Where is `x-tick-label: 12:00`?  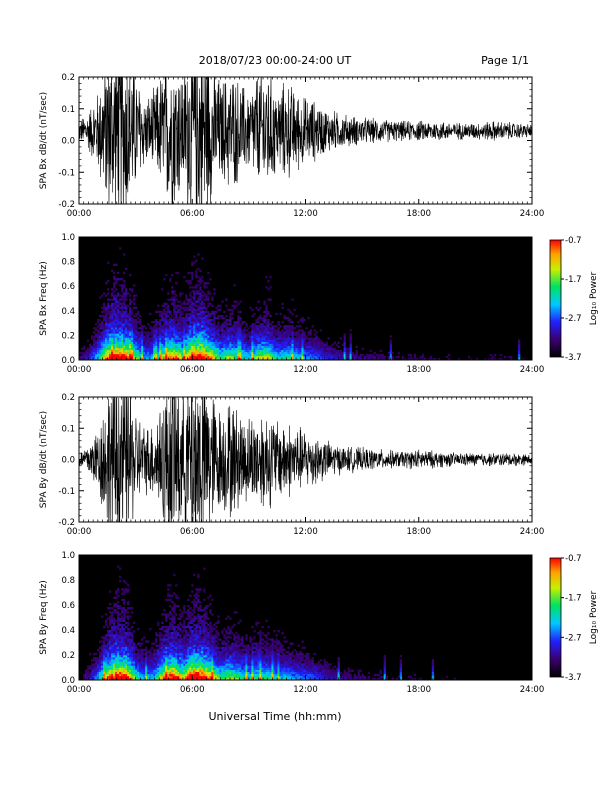 x-tick-label: 12:00 is located at coordinates (305, 214).